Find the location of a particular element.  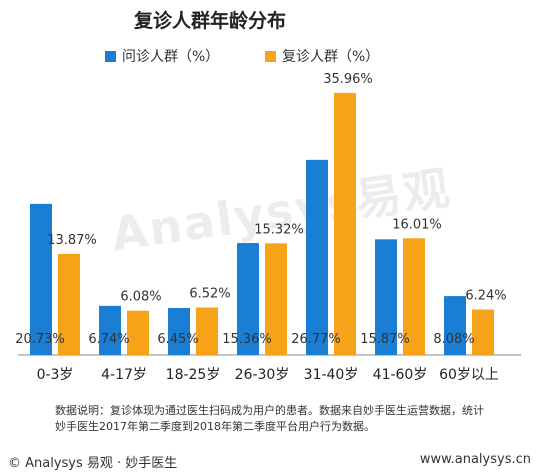

data-label-series1-2: 6.45% is located at coordinates (177, 339).